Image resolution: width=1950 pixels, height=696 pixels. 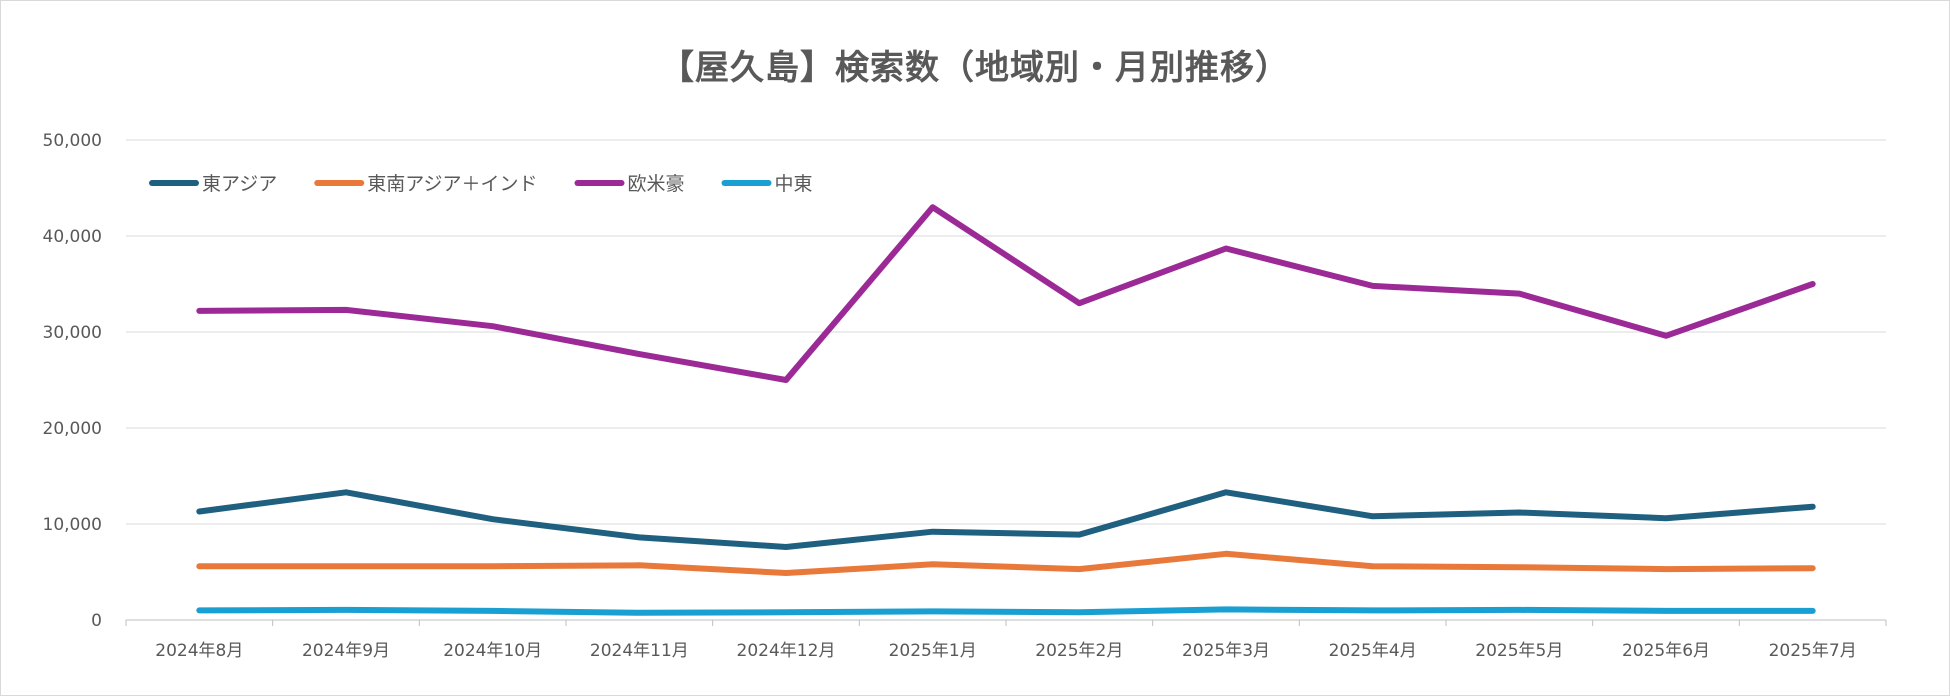 What do you see at coordinates (933, 651) in the screenshot?
I see `x-tick-label: 2025年1月` at bounding box center [933, 651].